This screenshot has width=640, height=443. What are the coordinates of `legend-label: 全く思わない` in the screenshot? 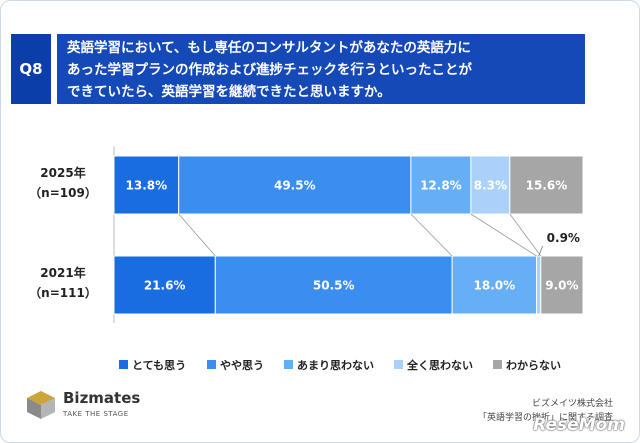 It's located at (439, 365).